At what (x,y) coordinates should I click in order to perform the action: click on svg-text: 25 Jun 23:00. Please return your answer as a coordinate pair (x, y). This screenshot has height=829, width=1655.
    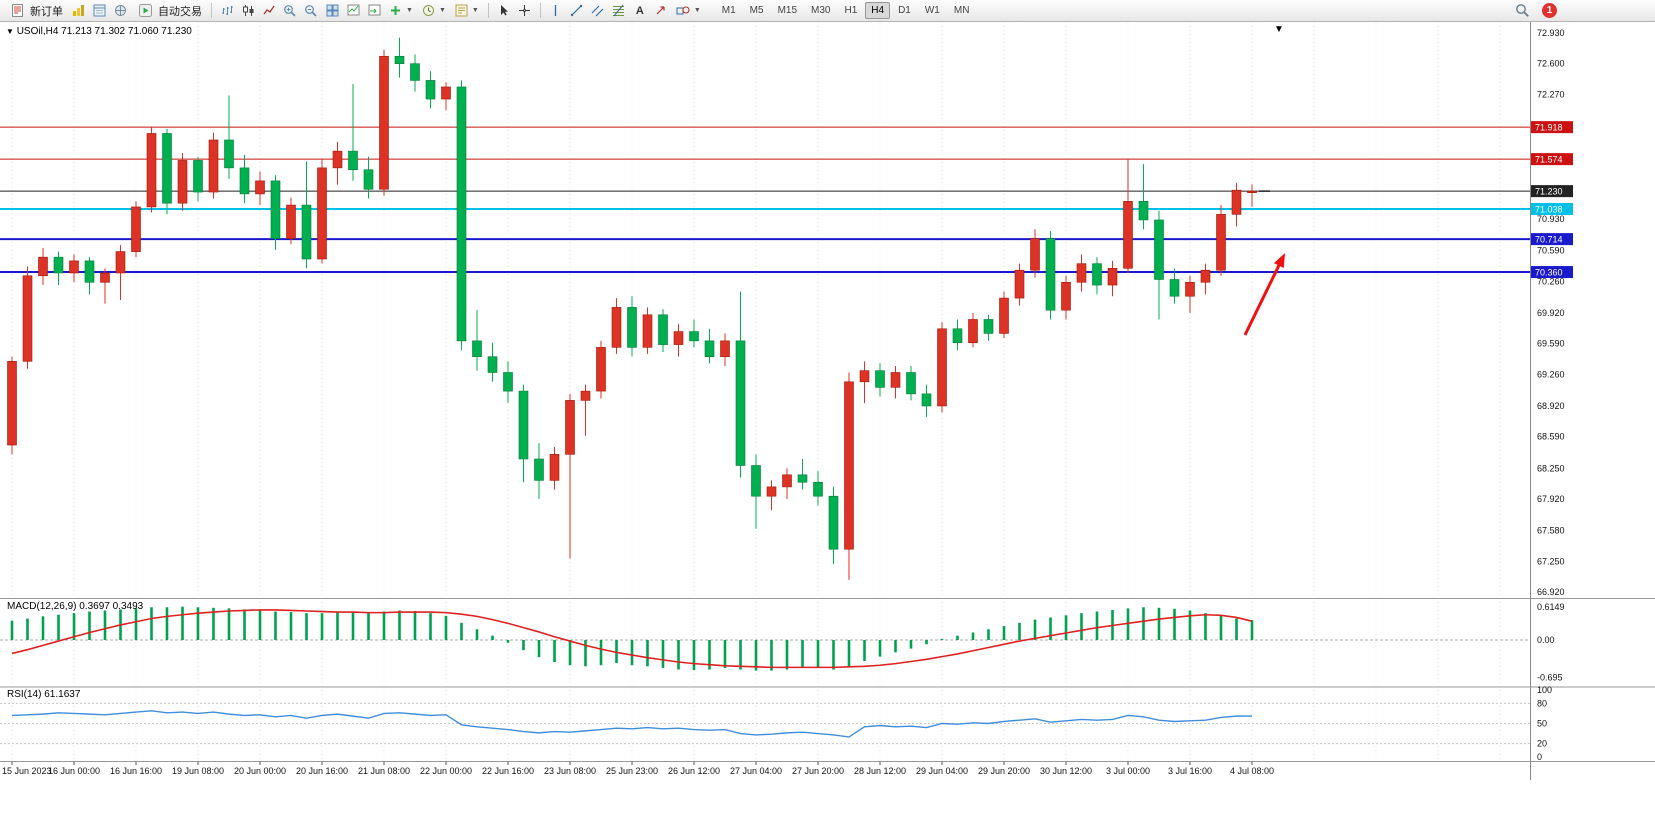
    Looking at the image, I should click on (632, 771).